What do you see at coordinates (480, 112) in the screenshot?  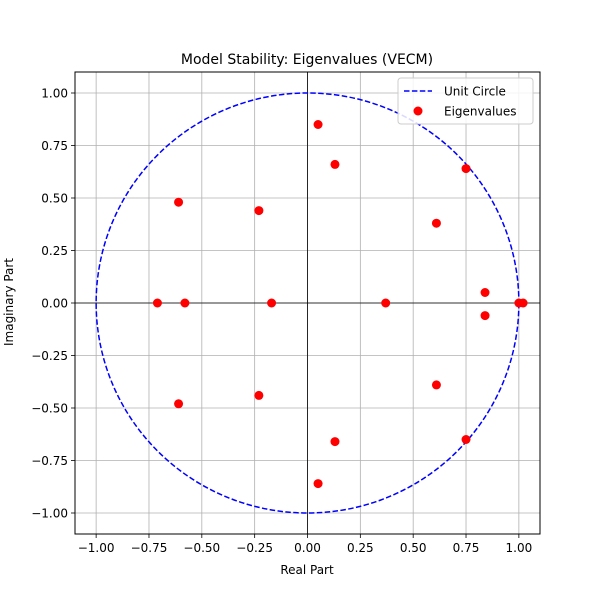 I see `legend-eigenvalues-label: Eigenvalues` at bounding box center [480, 112].